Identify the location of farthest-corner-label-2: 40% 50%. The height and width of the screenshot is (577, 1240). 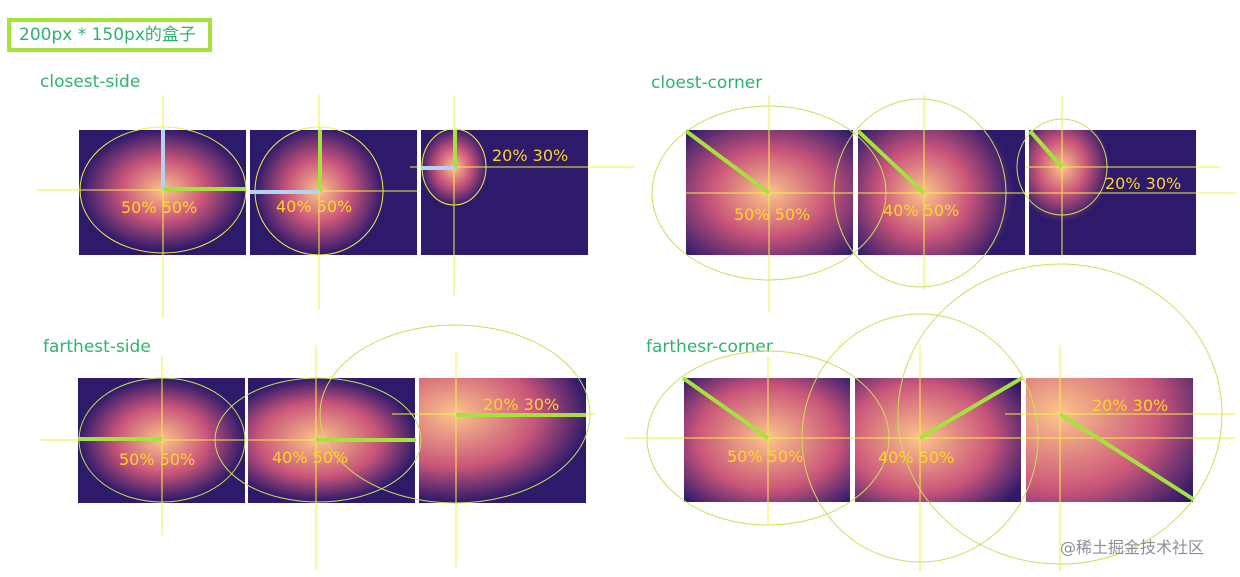
(916, 457).